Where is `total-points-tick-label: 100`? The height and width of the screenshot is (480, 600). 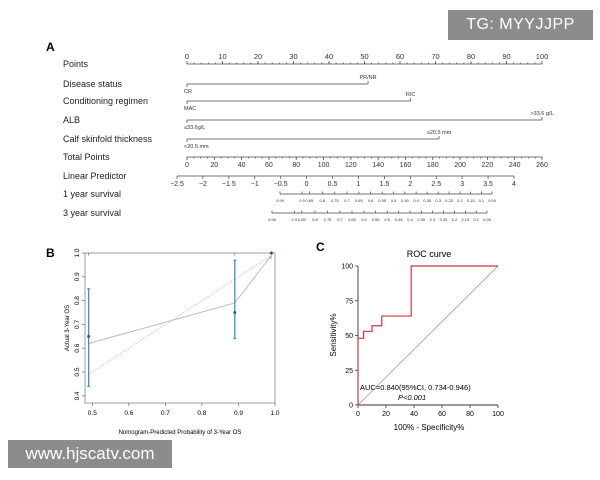 total-points-tick-label: 100 is located at coordinates (324, 165).